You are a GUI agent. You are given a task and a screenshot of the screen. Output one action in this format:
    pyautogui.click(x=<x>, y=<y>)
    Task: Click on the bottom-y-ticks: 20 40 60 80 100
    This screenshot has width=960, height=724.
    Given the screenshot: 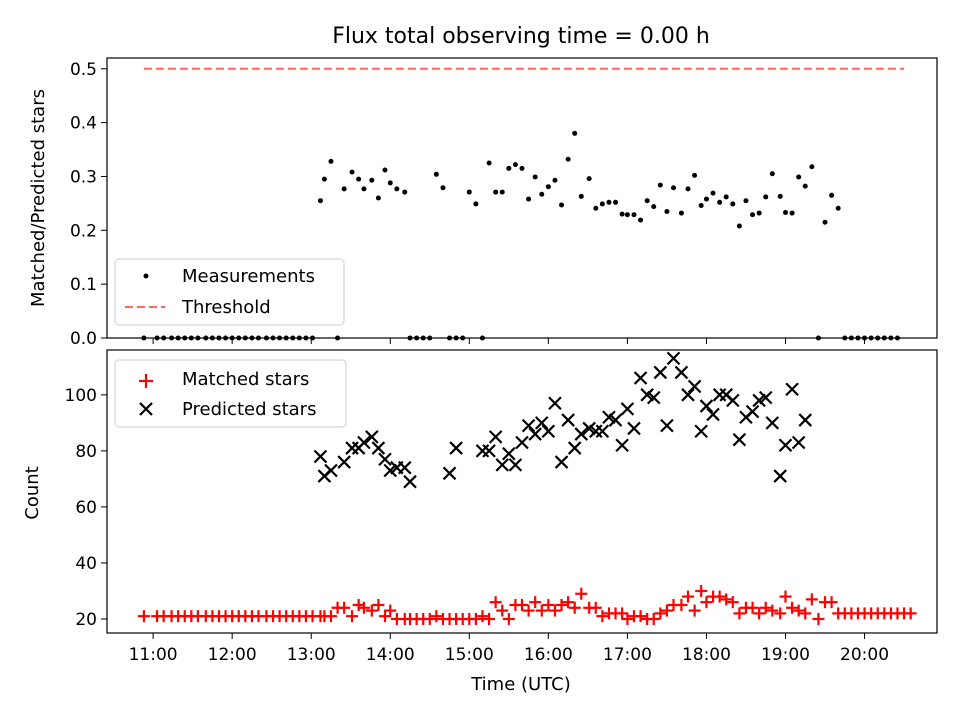 What is the action you would take?
    pyautogui.click(x=86, y=508)
    